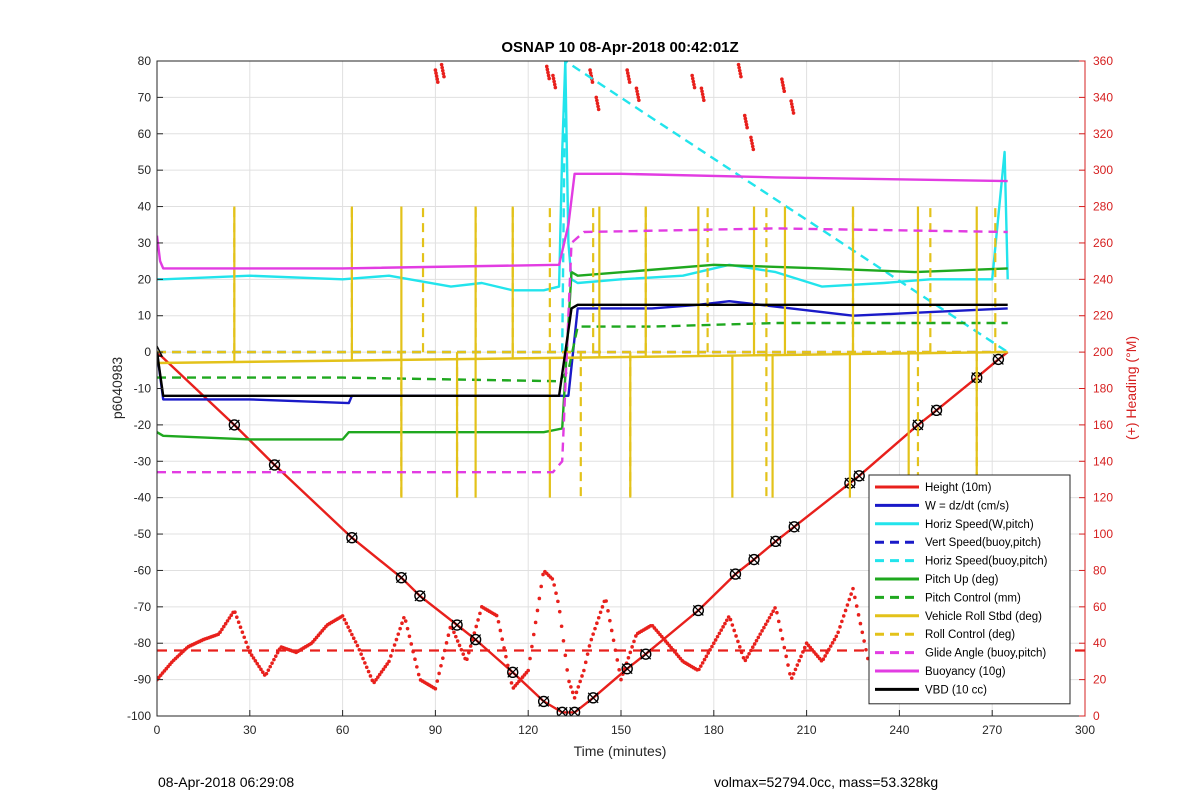 The width and height of the screenshot is (1200, 804). What do you see at coordinates (992, 730) in the screenshot?
I see `x-tick-label: 270` at bounding box center [992, 730].